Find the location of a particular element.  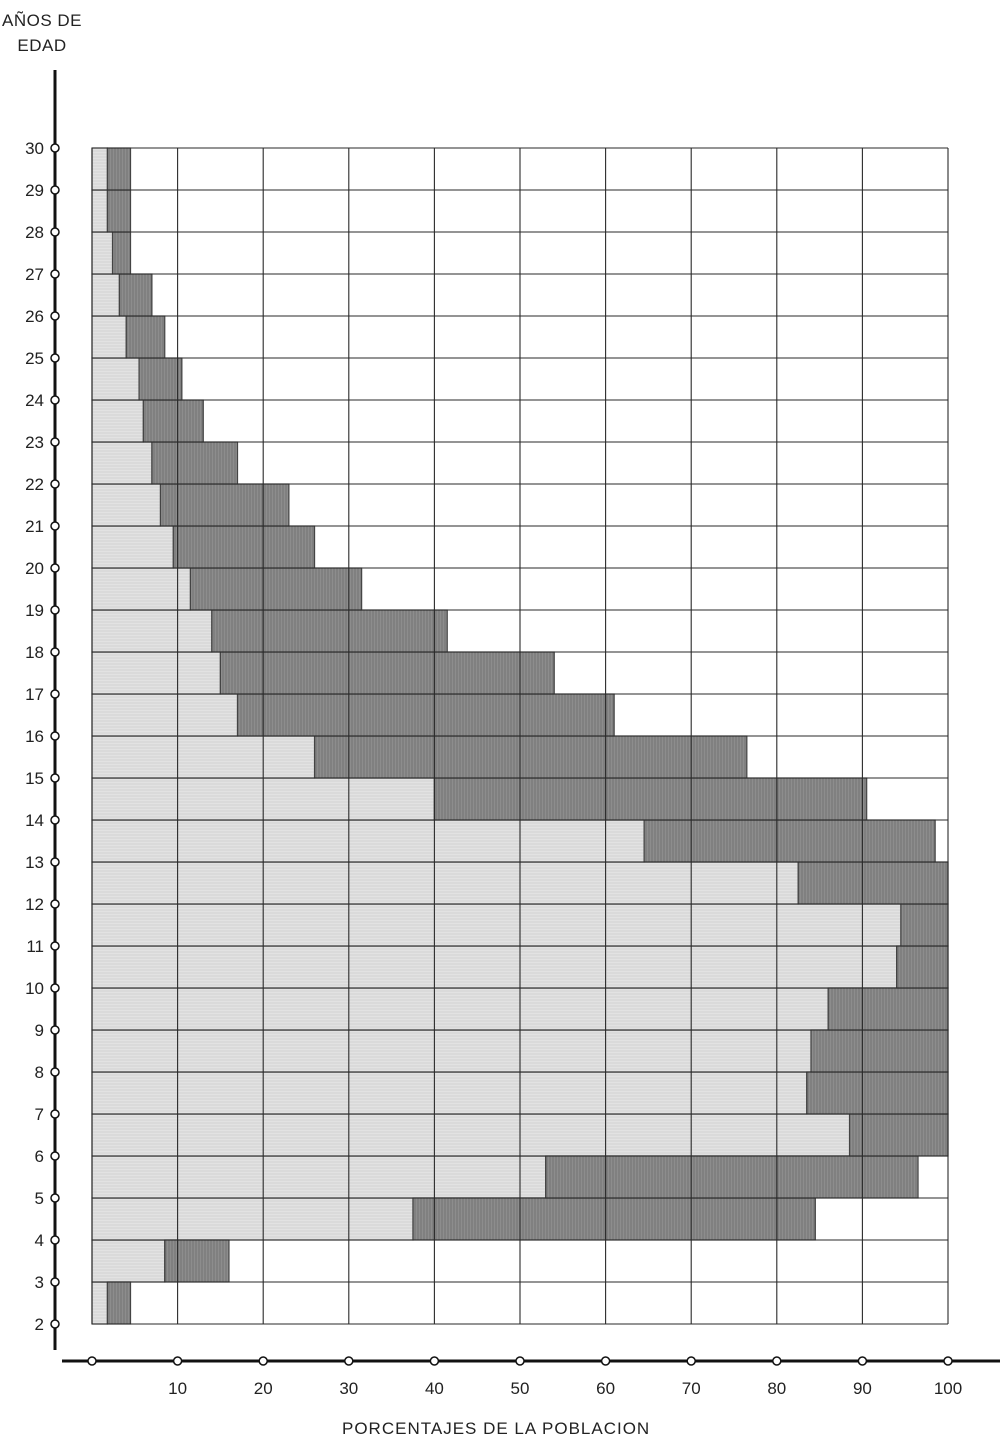

y-tick-label-28: 28 is located at coordinates (34, 232).